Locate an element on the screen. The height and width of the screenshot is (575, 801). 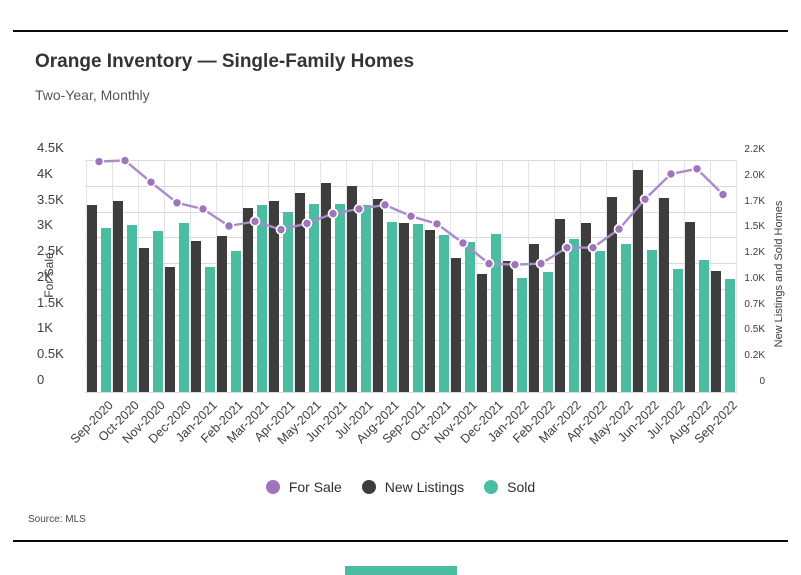
y-axis-tick-right: 2.2K is located at coordinates (754, 149).